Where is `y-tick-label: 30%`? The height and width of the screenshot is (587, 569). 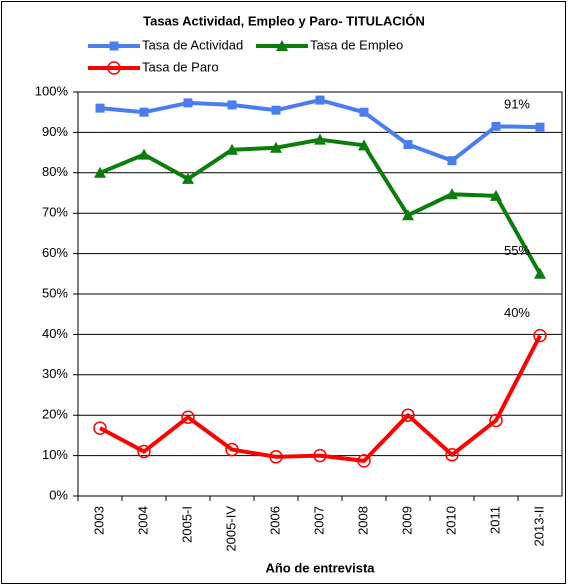 y-tick-label: 30% is located at coordinates (55, 373).